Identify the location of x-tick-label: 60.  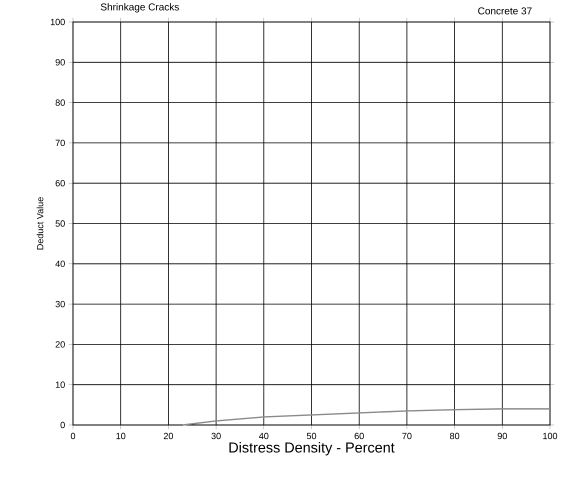
(359, 436).